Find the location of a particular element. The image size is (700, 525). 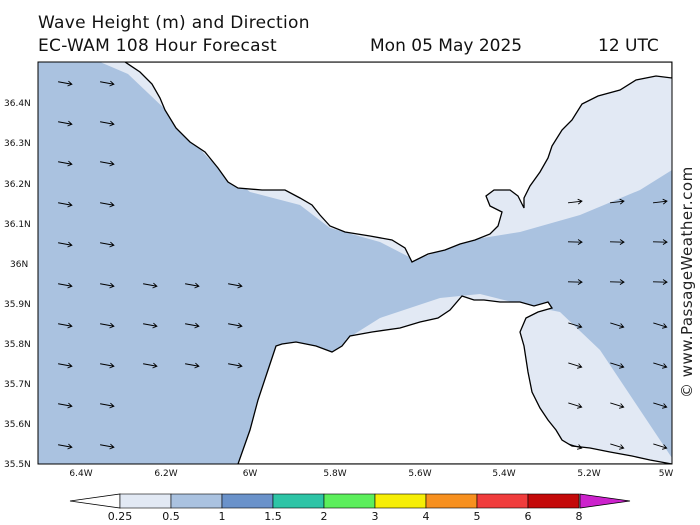

colorbar-label: 5 is located at coordinates (477, 516).